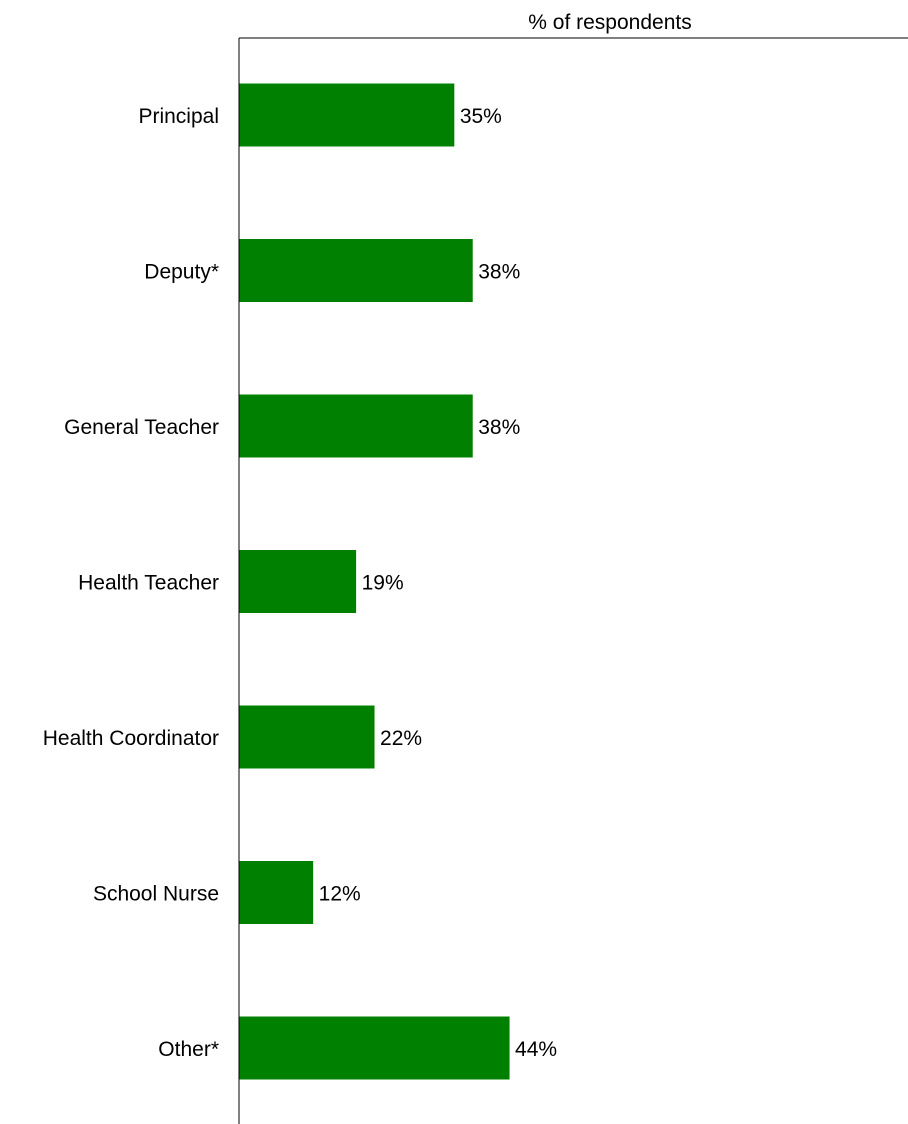 The image size is (908, 1124). What do you see at coordinates (499, 272) in the screenshot?
I see `data-label-1: 38%` at bounding box center [499, 272].